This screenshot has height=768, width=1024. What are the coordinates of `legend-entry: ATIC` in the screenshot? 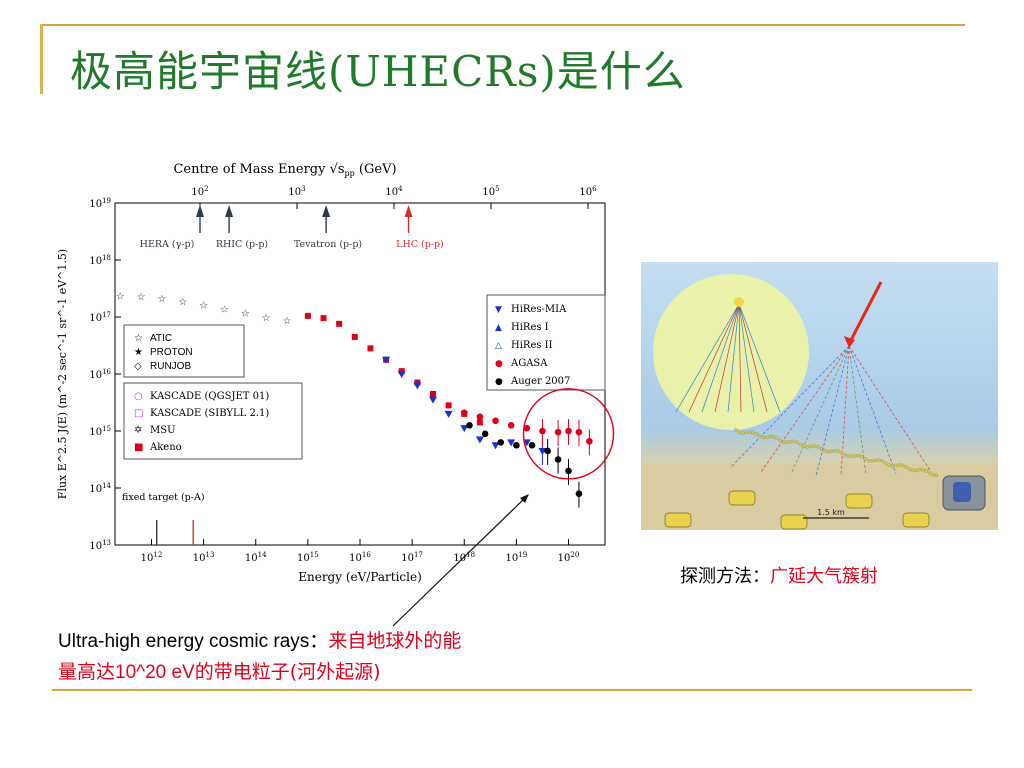 It's located at (161, 338).